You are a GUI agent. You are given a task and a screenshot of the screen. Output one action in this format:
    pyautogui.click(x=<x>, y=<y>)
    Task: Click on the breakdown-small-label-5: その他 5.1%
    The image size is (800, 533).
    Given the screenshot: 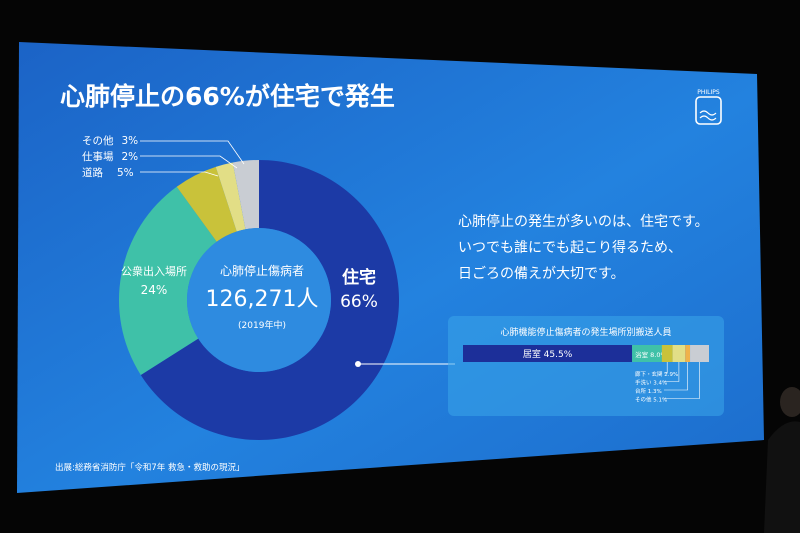 What is the action you would take?
    pyautogui.click(x=651, y=400)
    